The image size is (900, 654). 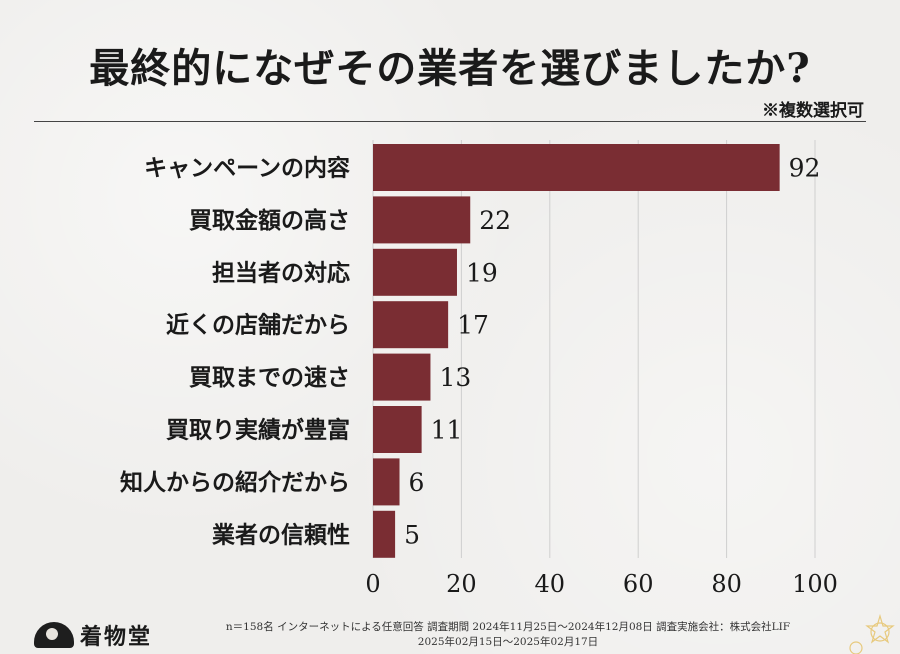 What do you see at coordinates (461, 584) in the screenshot?
I see `x-tick-label: 20` at bounding box center [461, 584].